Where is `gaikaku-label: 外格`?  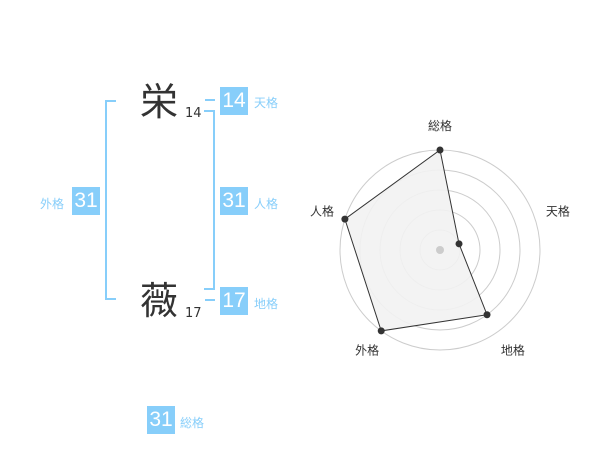
gaikaku-label: 外格 is located at coordinates (52, 204).